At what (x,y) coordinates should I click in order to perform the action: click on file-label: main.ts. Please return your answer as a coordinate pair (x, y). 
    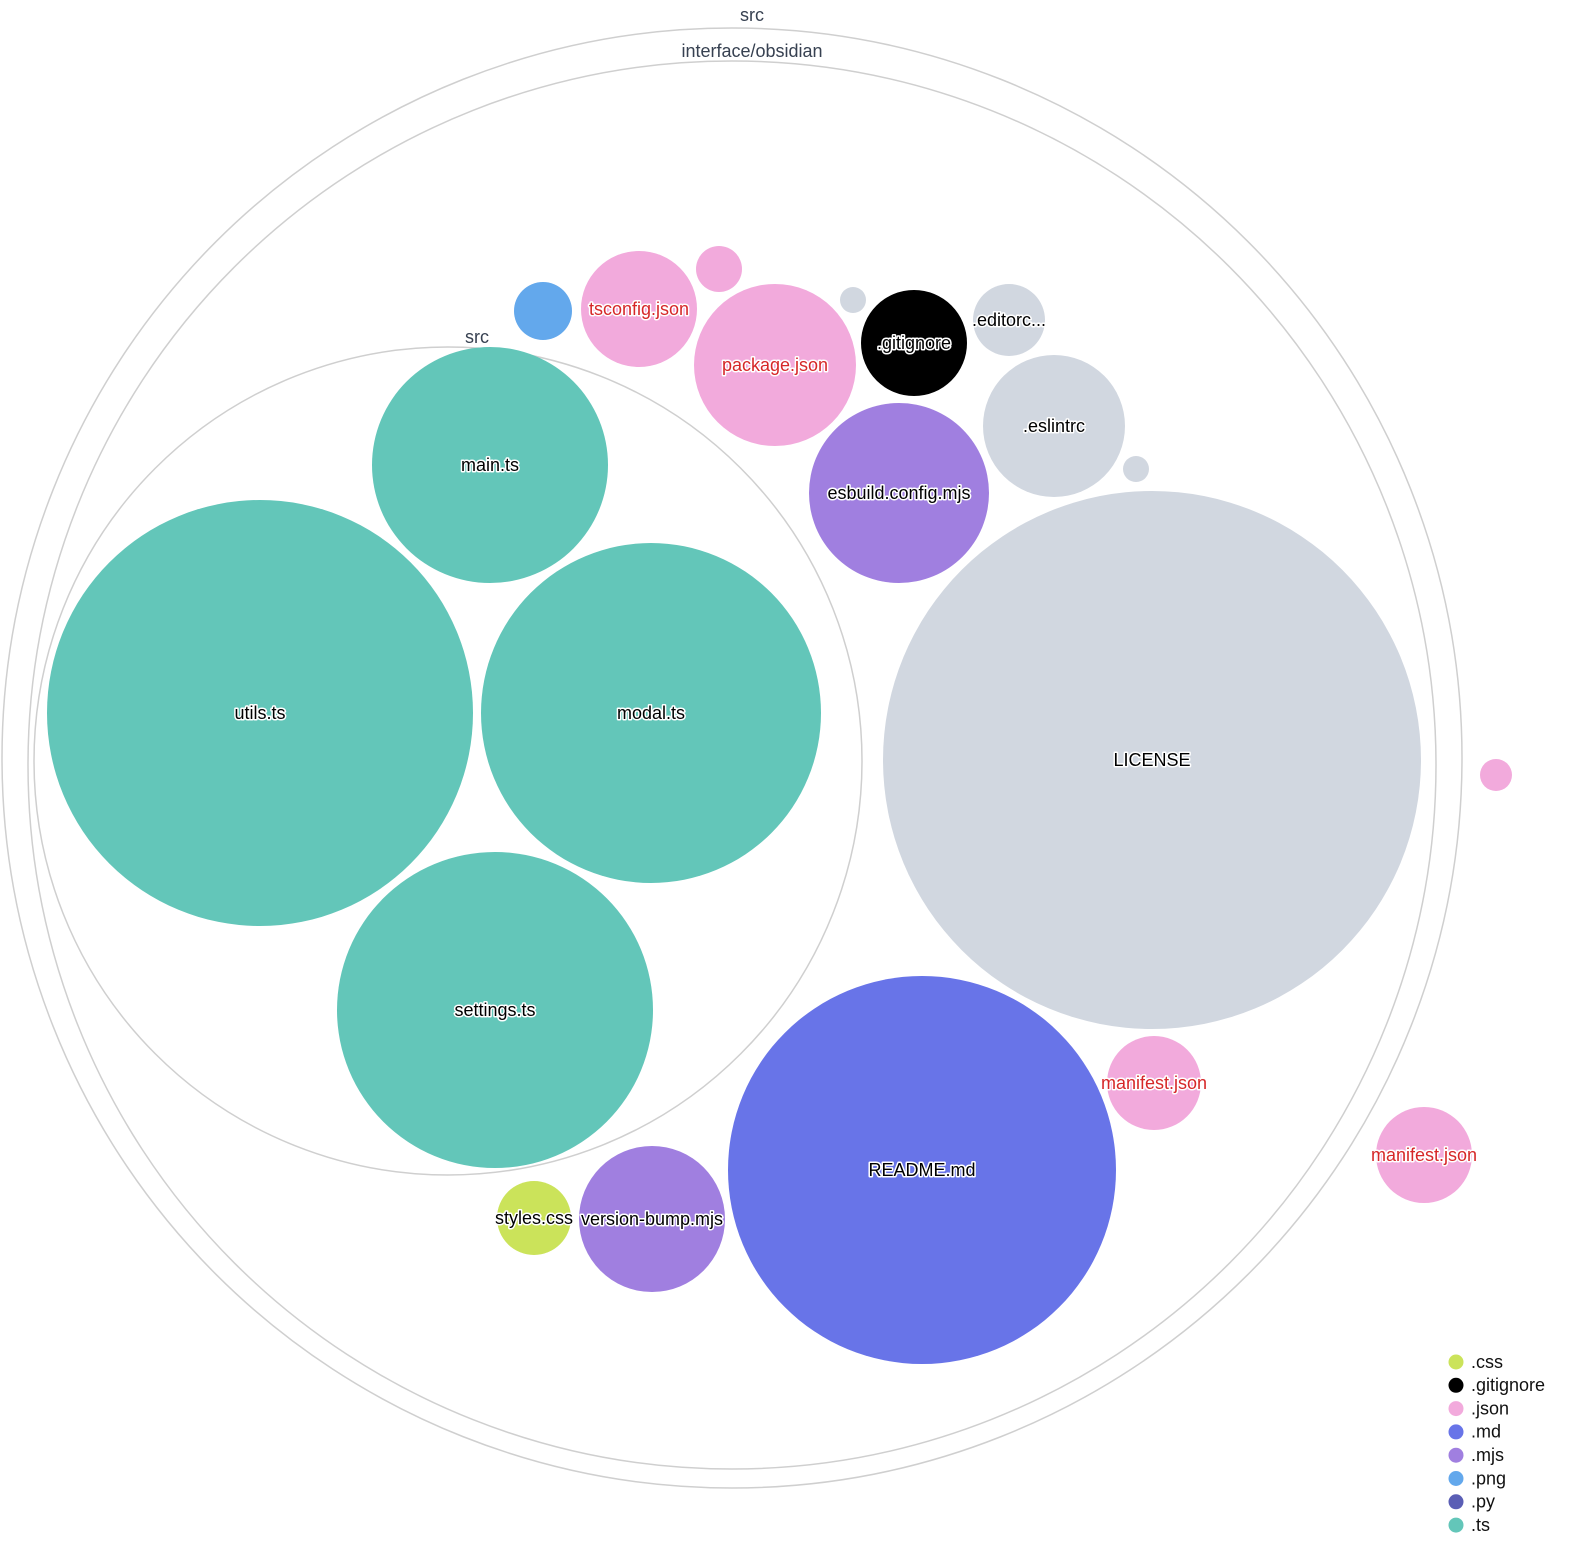
    Looking at the image, I should click on (490, 465).